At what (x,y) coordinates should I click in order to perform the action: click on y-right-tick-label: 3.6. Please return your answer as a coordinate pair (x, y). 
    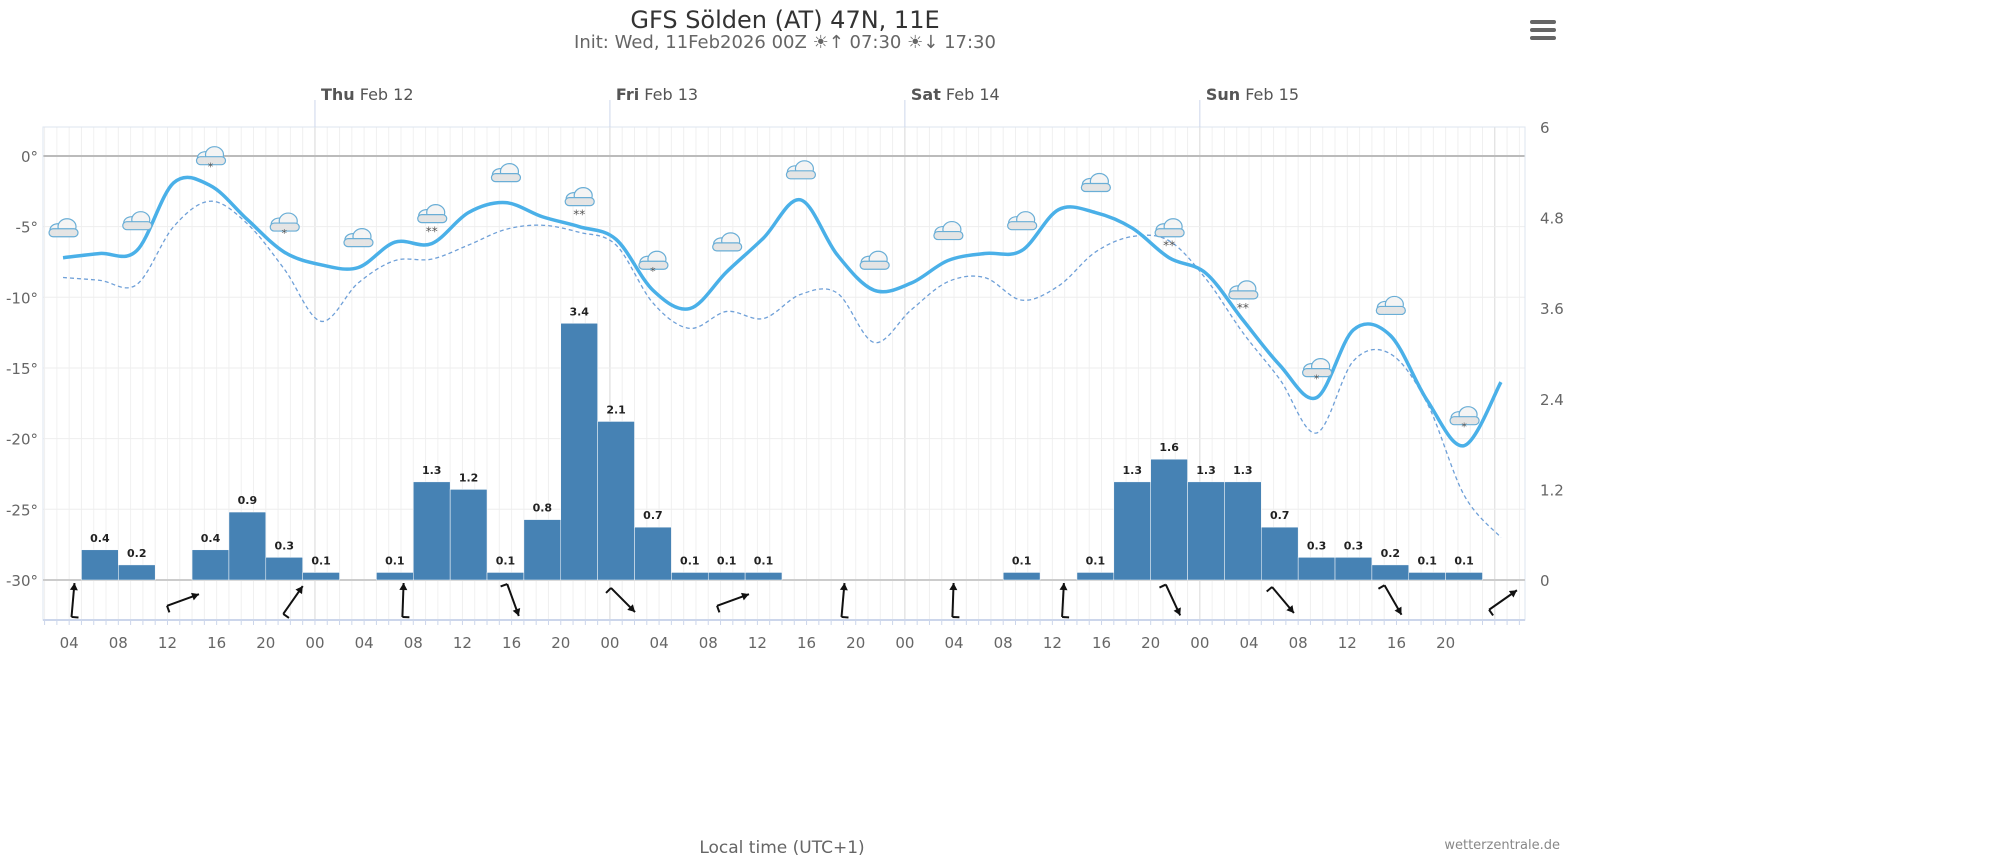
    Looking at the image, I should click on (1552, 309).